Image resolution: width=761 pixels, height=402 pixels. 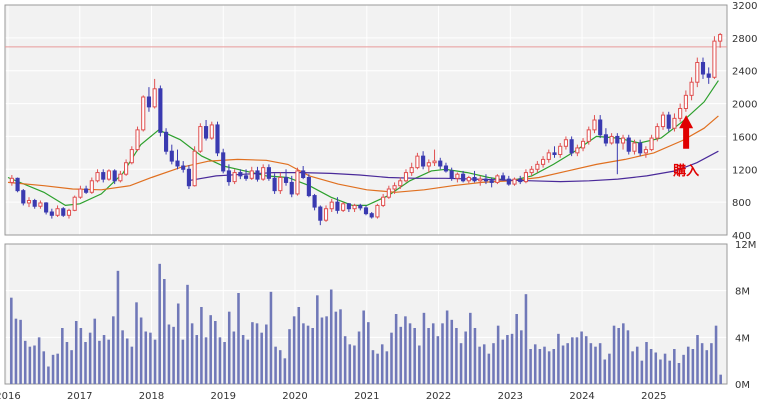 I want to click on volume-tick-label: 0M, so click(x=742, y=385).